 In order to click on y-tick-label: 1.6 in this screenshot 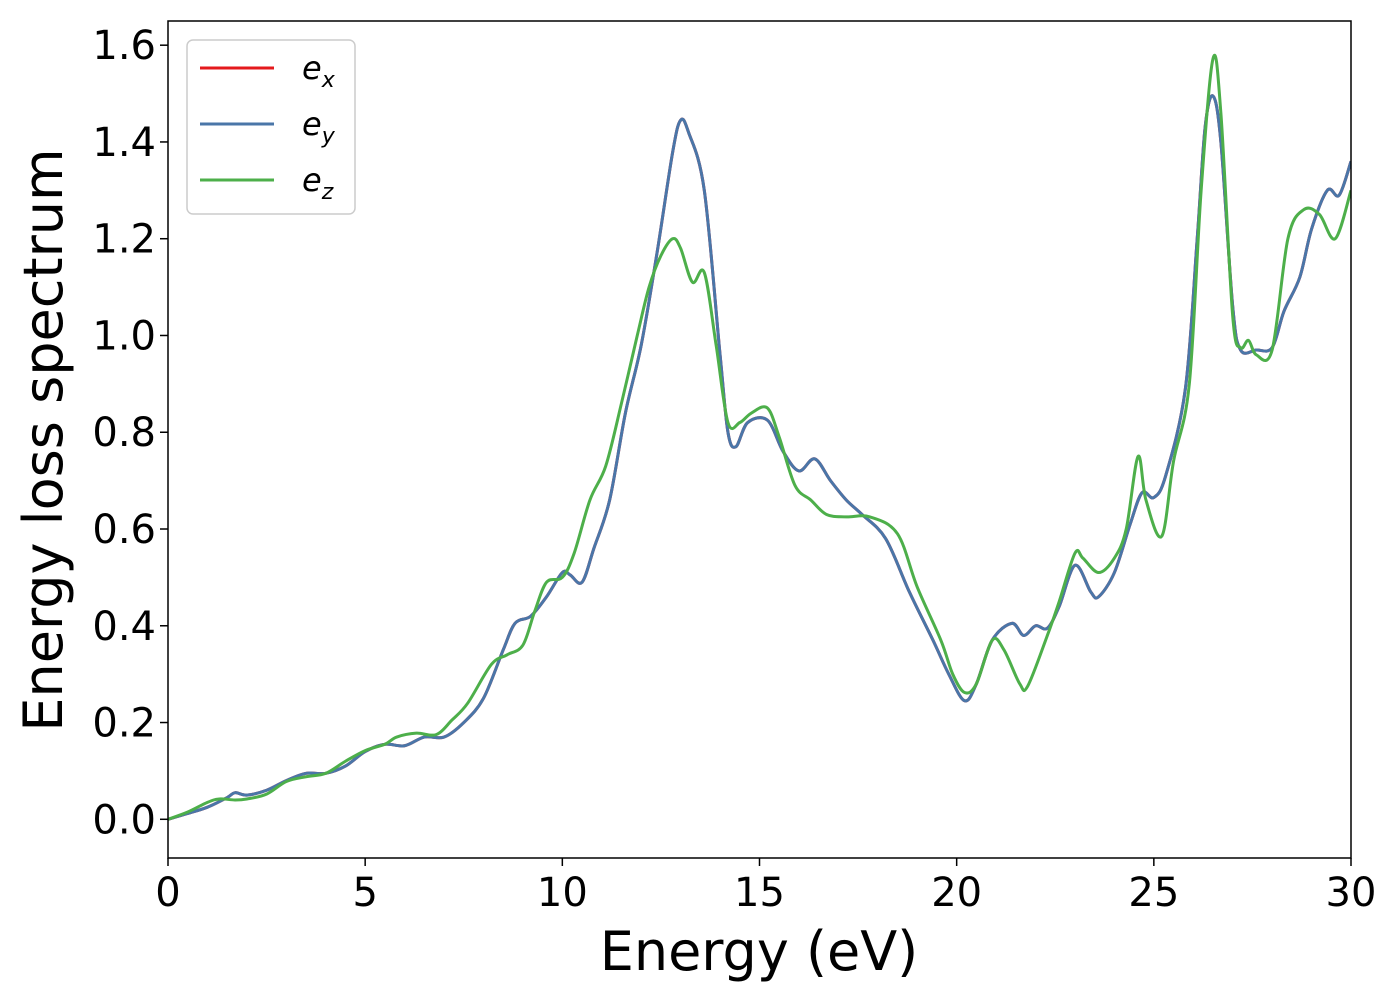, I will do `click(124, 46)`.